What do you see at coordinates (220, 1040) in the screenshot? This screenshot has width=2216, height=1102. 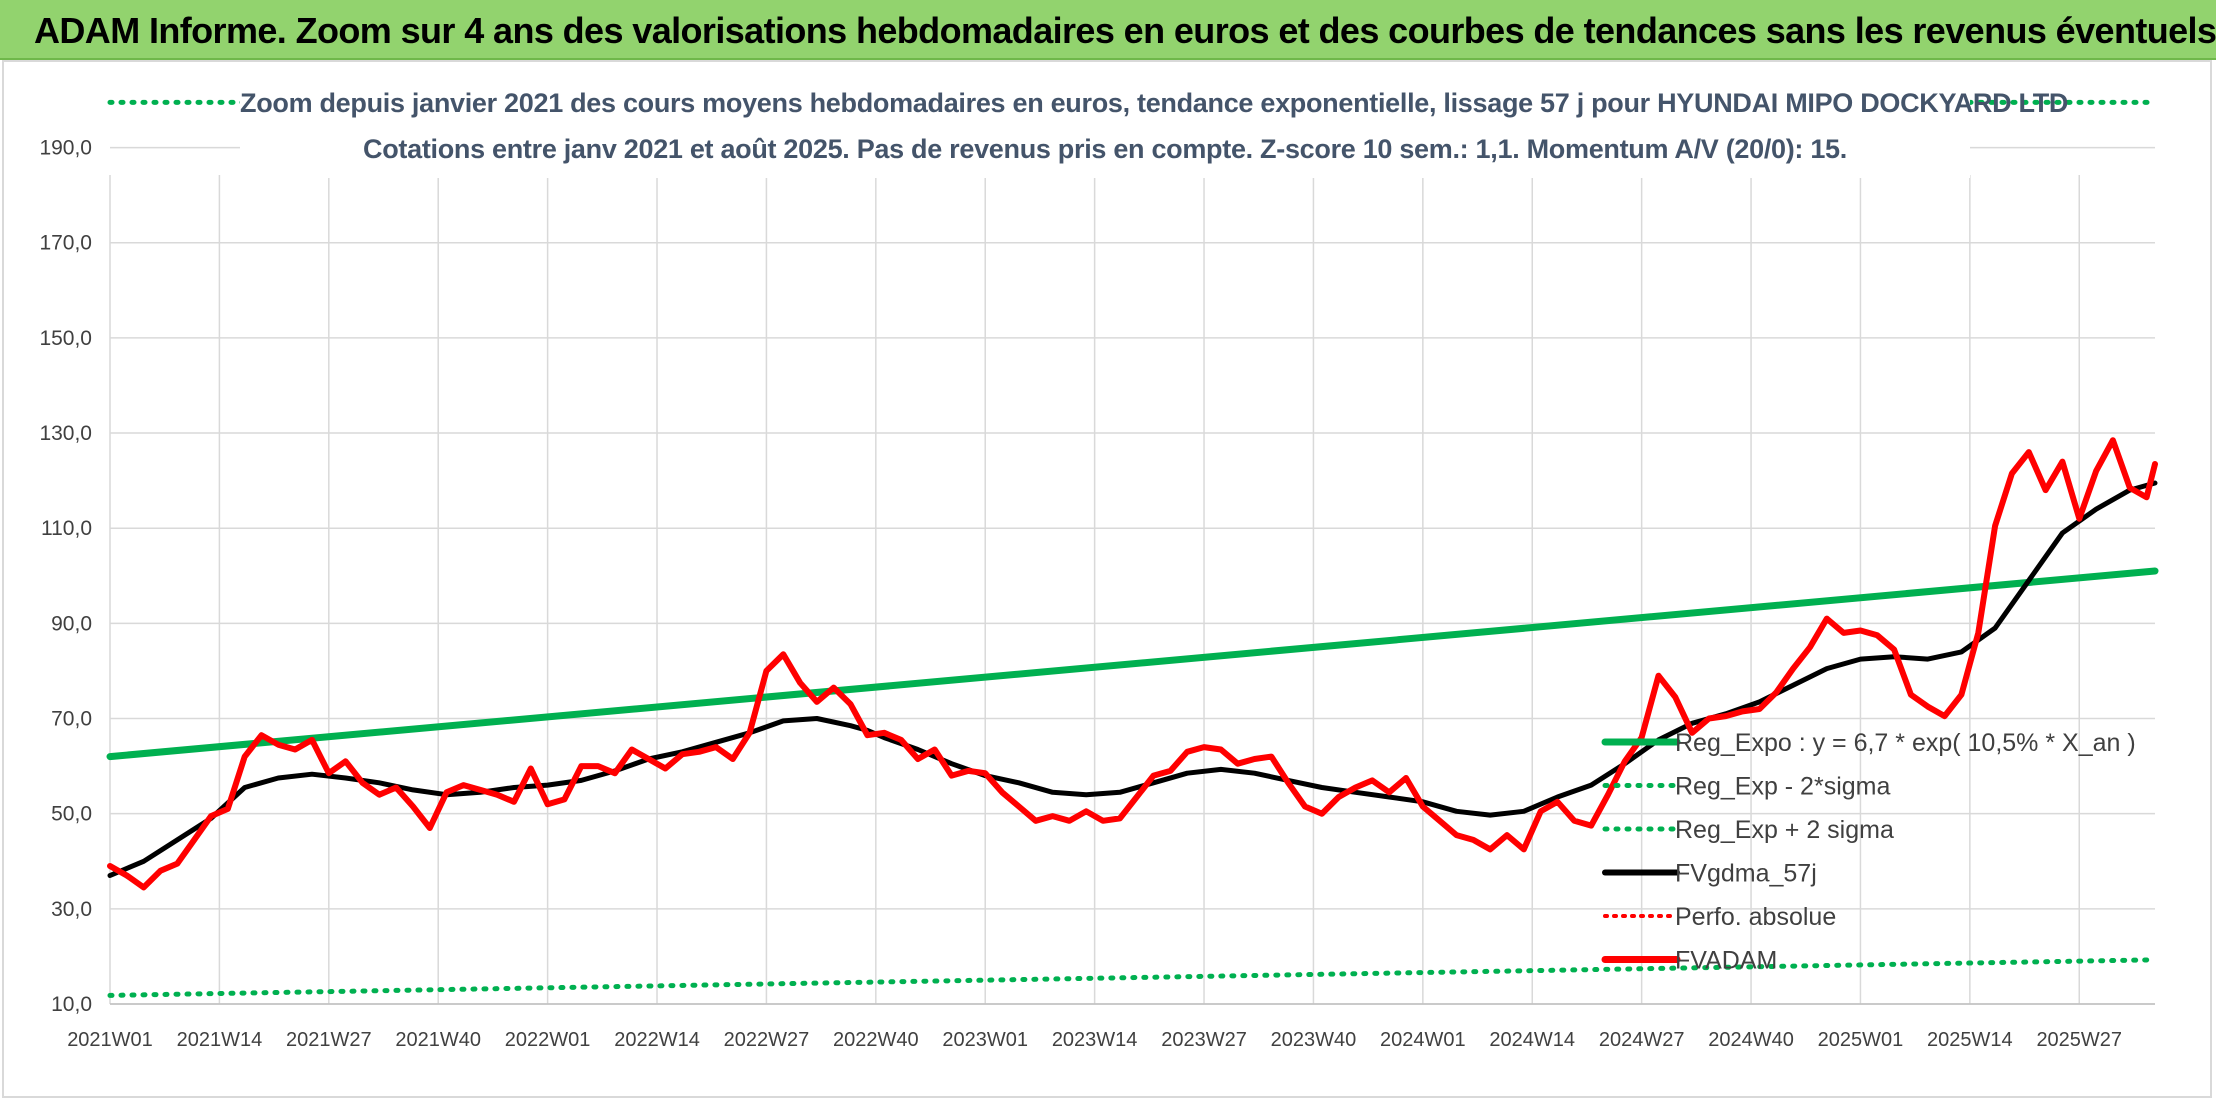 I see `x-tick-label: 2021W14` at bounding box center [220, 1040].